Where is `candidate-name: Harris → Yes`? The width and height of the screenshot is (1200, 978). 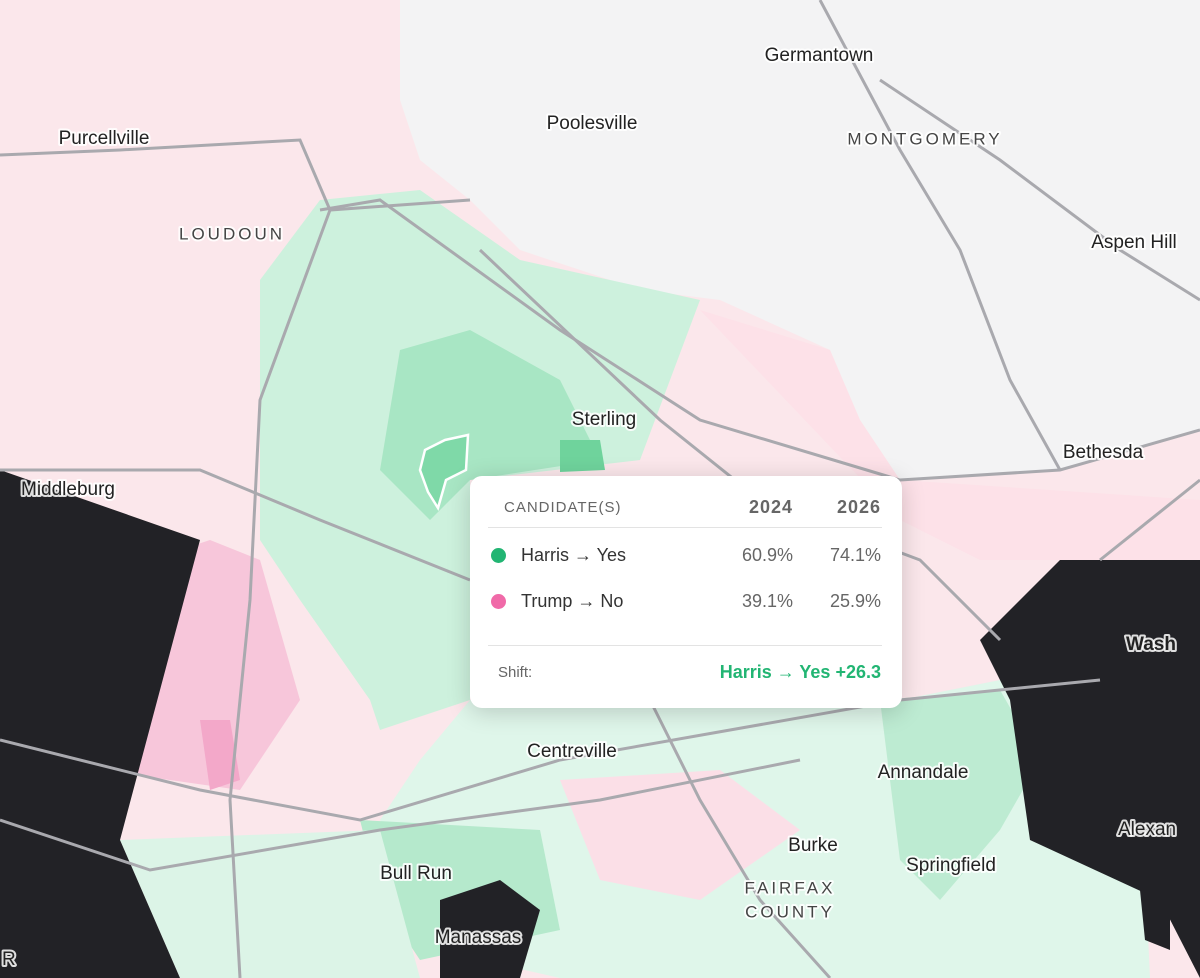
candidate-name: Harris → Yes is located at coordinates (574, 555).